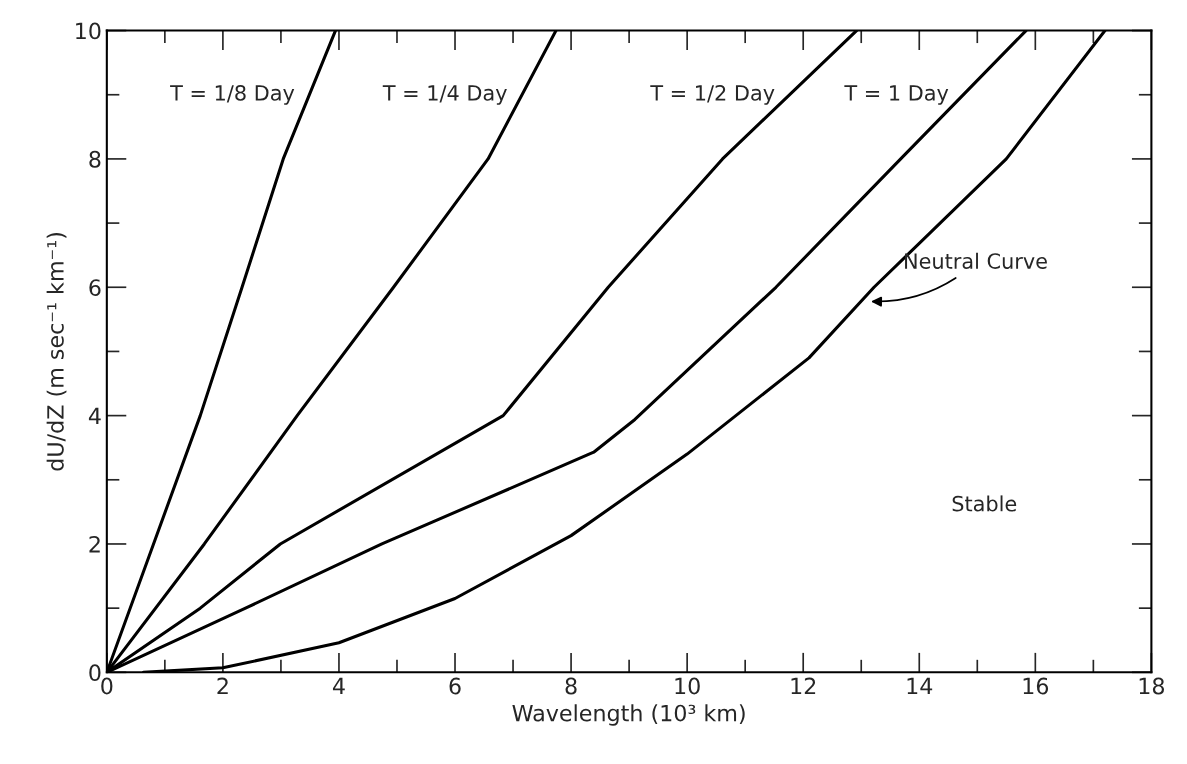 The height and width of the screenshot is (764, 1187). Describe the element at coordinates (95, 673) in the screenshot. I see `y-tick-label: 0` at that location.